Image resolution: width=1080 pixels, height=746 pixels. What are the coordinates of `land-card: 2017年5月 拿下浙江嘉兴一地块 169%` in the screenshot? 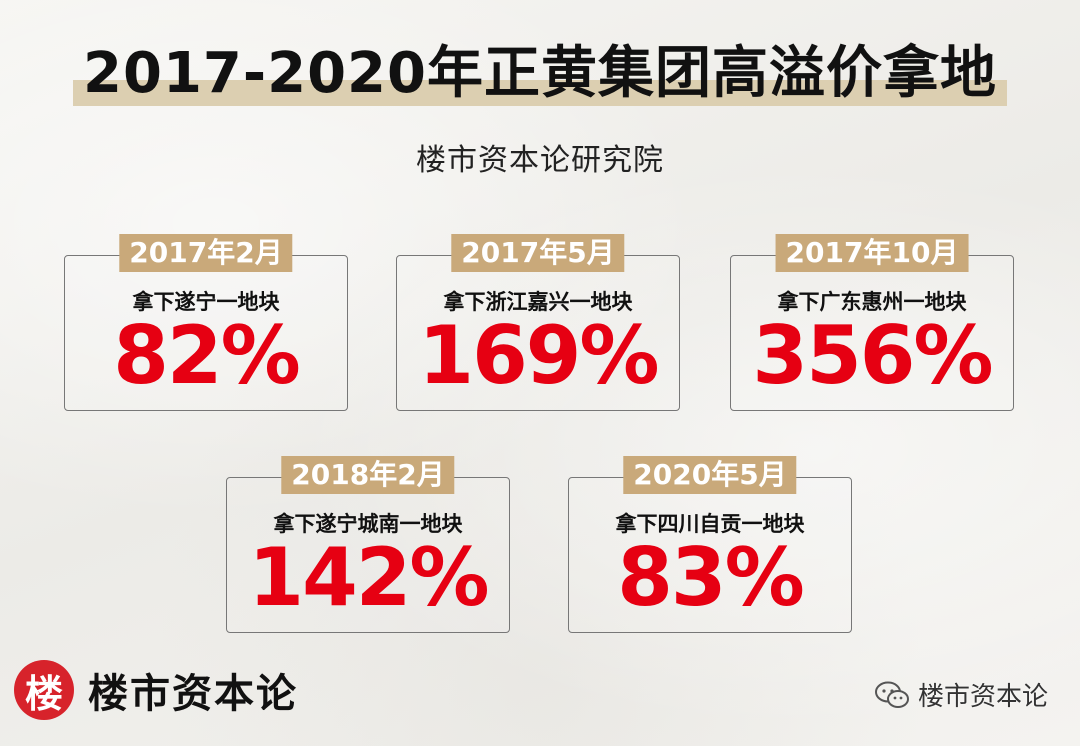 It's located at (538, 322).